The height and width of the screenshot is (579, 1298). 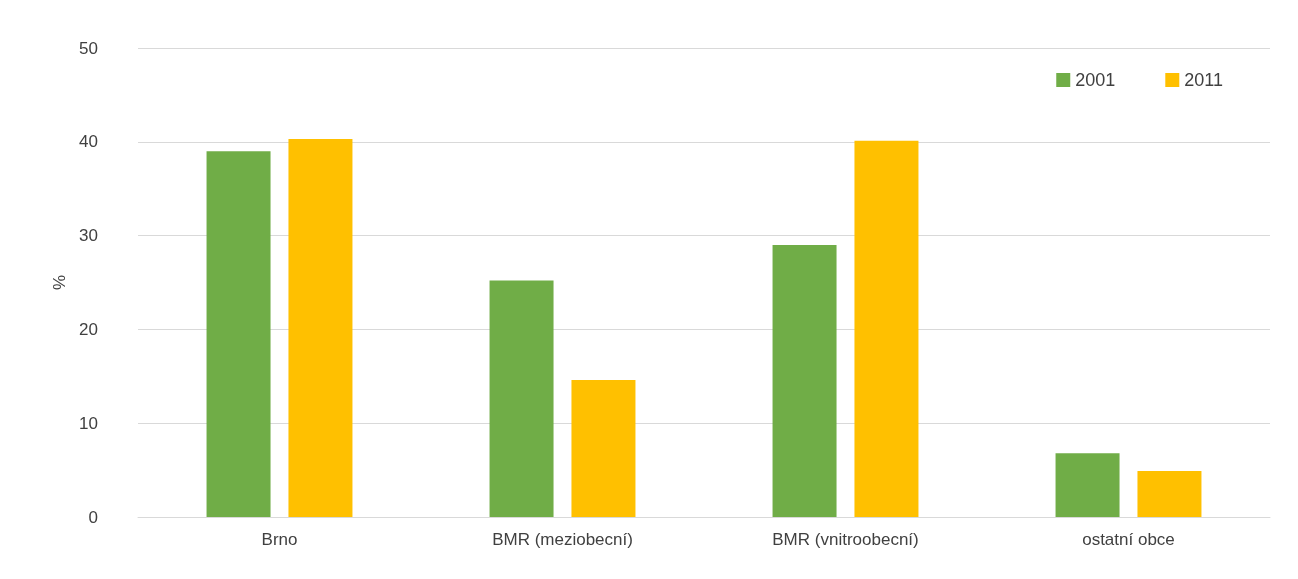 I want to click on x-tick-label: Brno, so click(x=279, y=539).